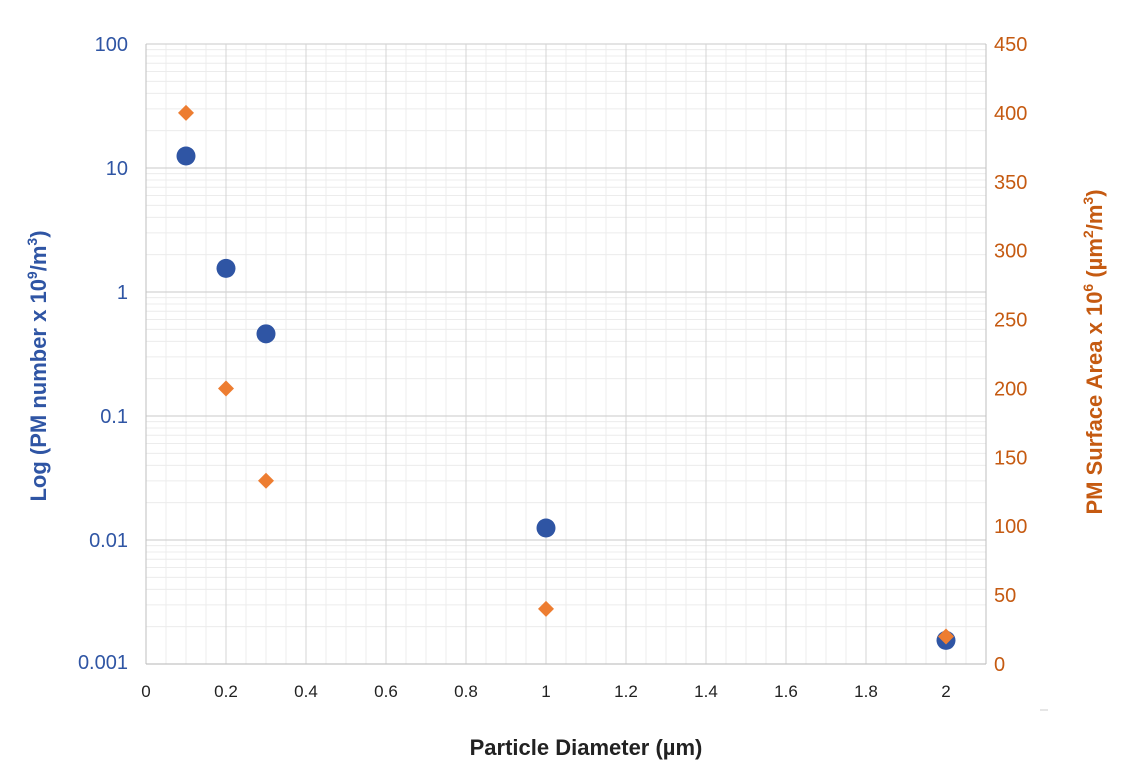 The image size is (1148, 778). Describe the element at coordinates (466, 691) in the screenshot. I see `x-tick-label: 0.8` at that location.